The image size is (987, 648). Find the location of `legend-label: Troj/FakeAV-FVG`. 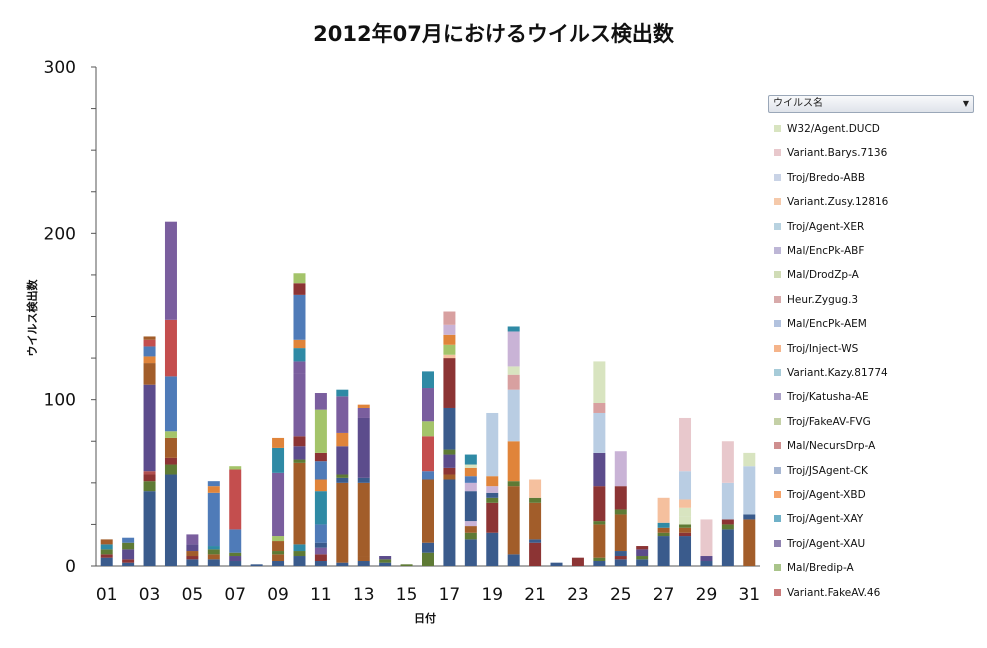

legend-label: Troj/FakeAV-FVG is located at coordinates (829, 421).